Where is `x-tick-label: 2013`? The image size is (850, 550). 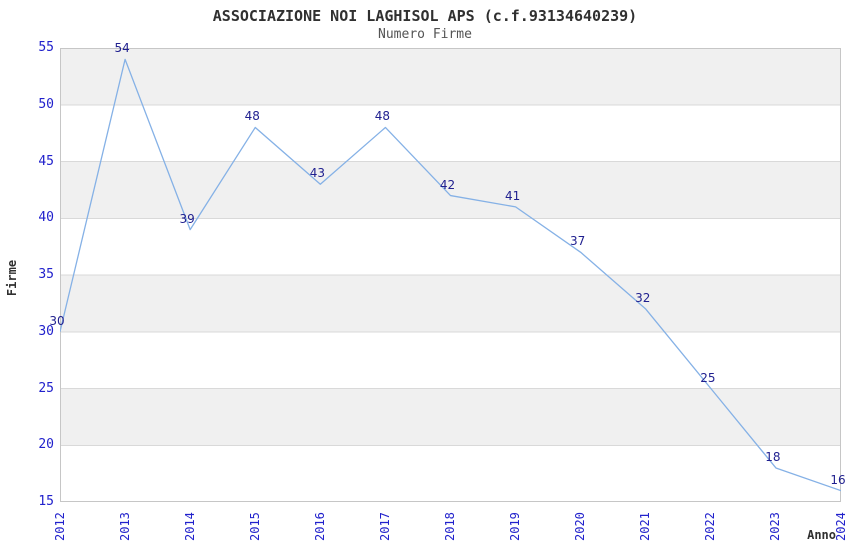 x-tick-label: 2013 is located at coordinates (124, 526).